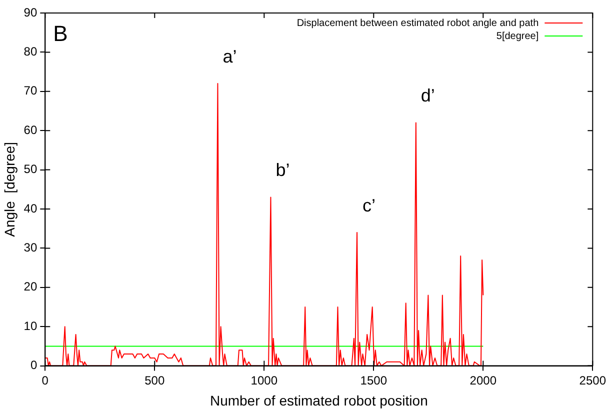 The height and width of the screenshot is (412, 609). Describe the element at coordinates (31, 51) in the screenshot. I see `y-tick-label: 80` at that location.